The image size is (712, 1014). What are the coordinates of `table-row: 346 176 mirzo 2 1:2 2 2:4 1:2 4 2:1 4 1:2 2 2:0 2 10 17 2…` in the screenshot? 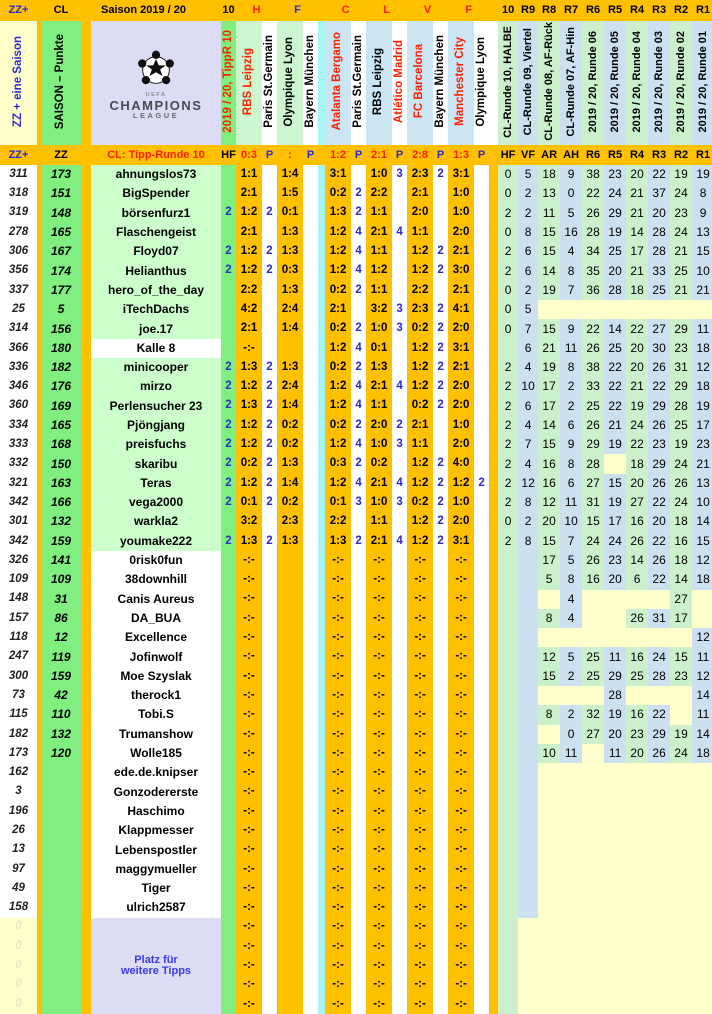 It's located at (356, 387).